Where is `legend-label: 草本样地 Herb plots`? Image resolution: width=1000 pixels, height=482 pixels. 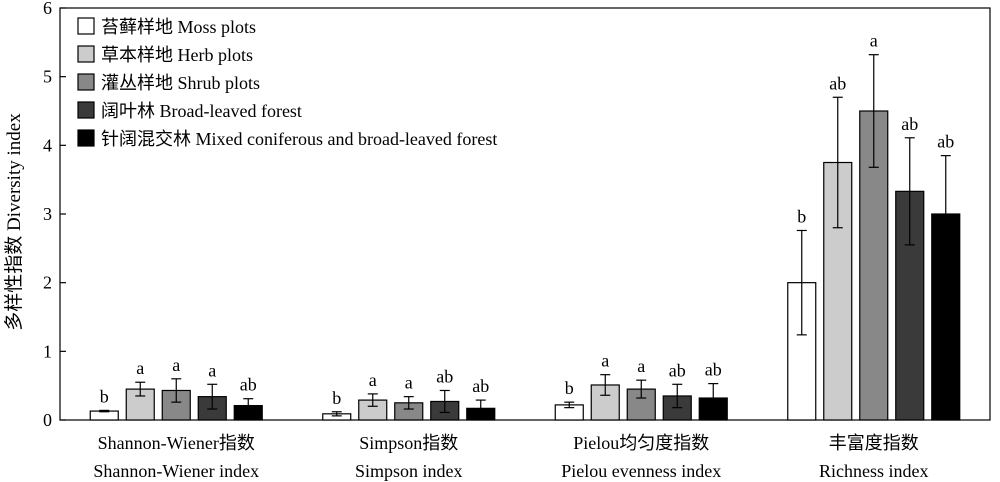
legend-label: 草本样地 Herb plots is located at coordinates (177, 55).